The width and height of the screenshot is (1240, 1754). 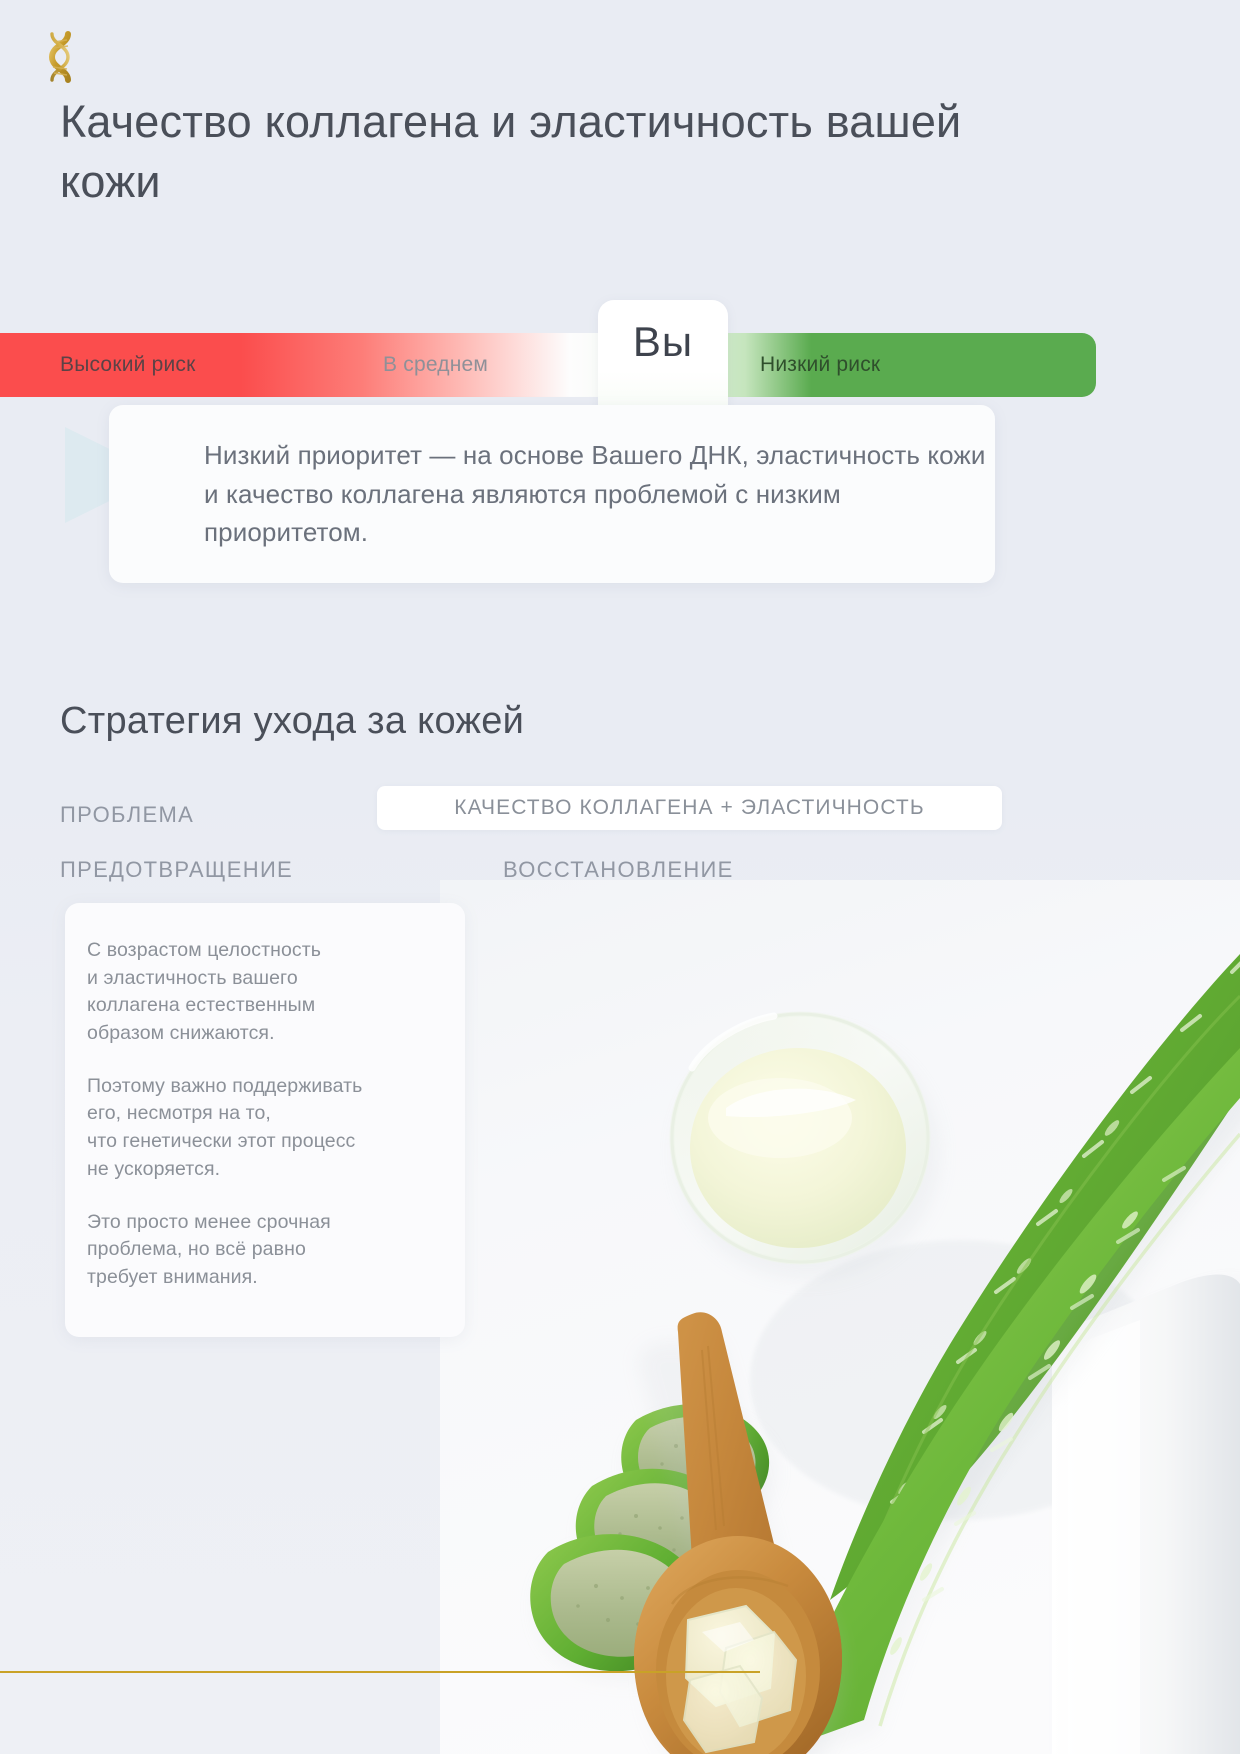 I want to click on gel-cubes, so click(x=740, y=1679).